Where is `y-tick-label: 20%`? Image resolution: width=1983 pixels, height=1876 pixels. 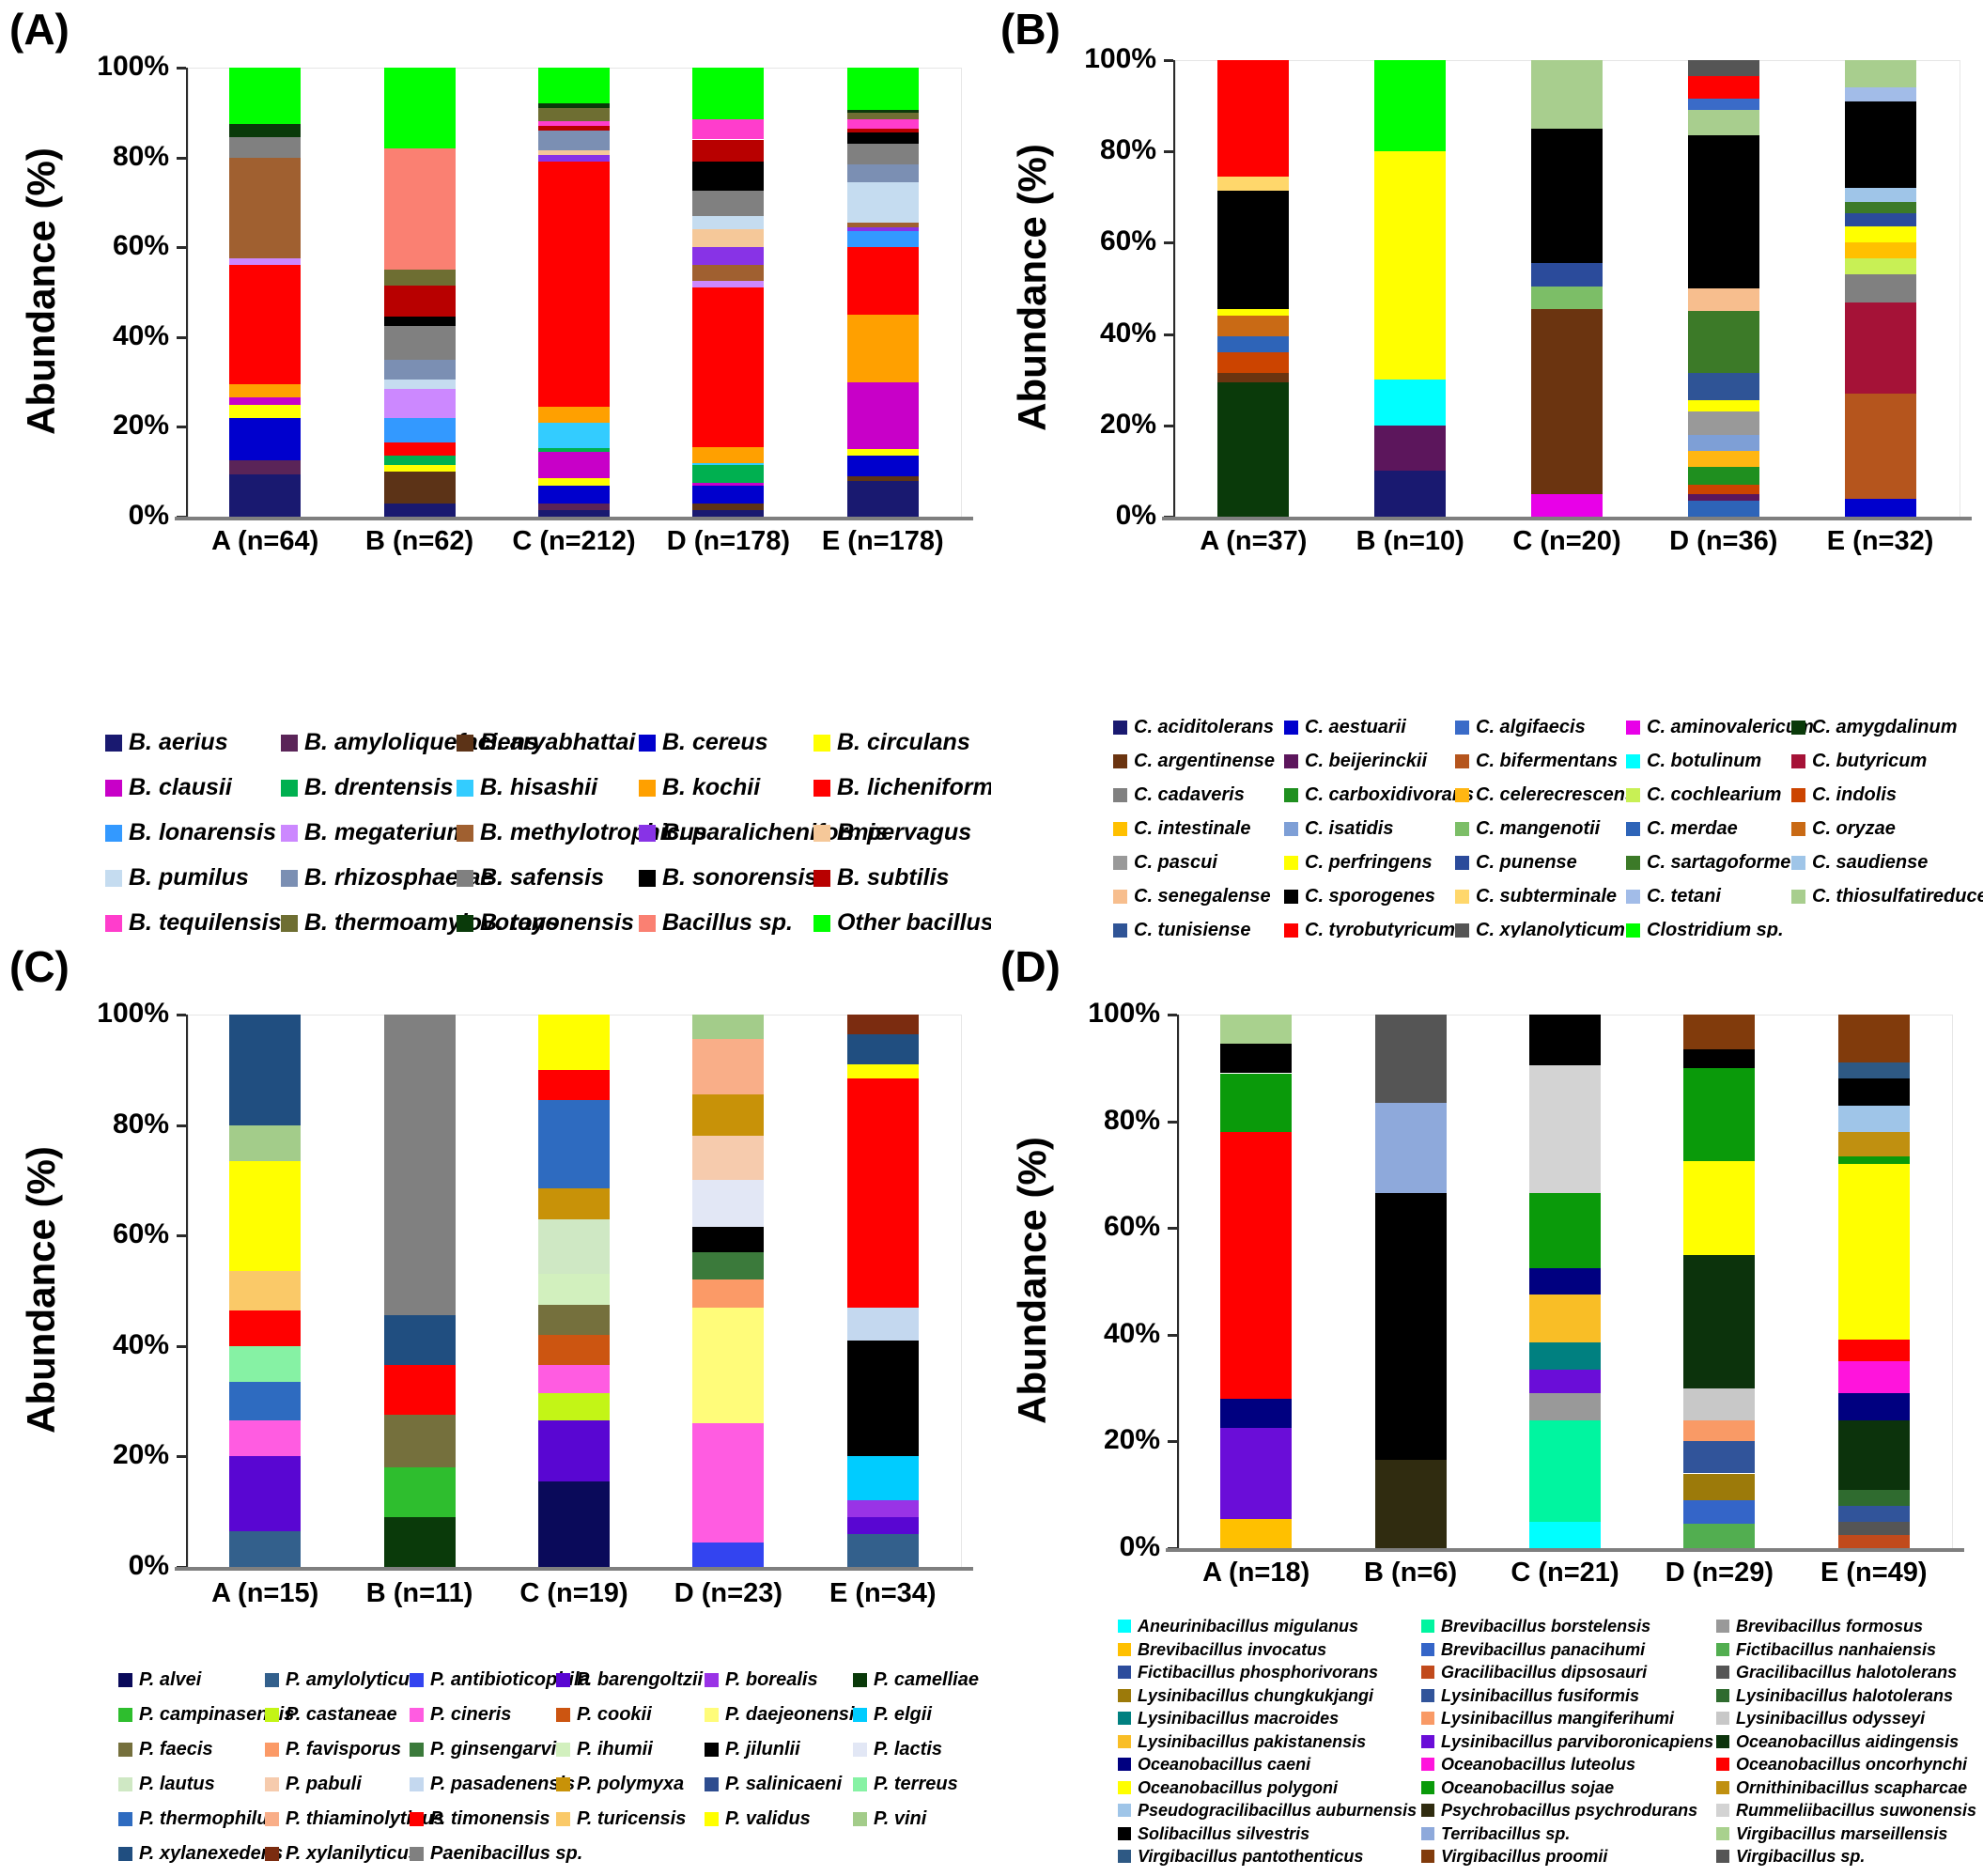 y-tick-label: 20% is located at coordinates (140, 1455).